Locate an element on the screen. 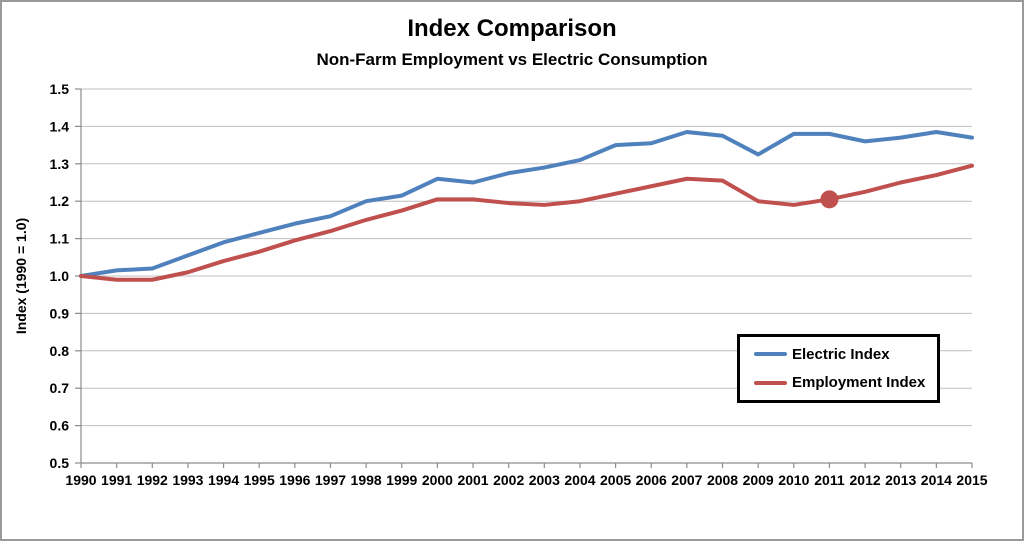 Image resolution: width=1024 pixels, height=541 pixels. x-axis-tick-label: 2010 is located at coordinates (793, 480).